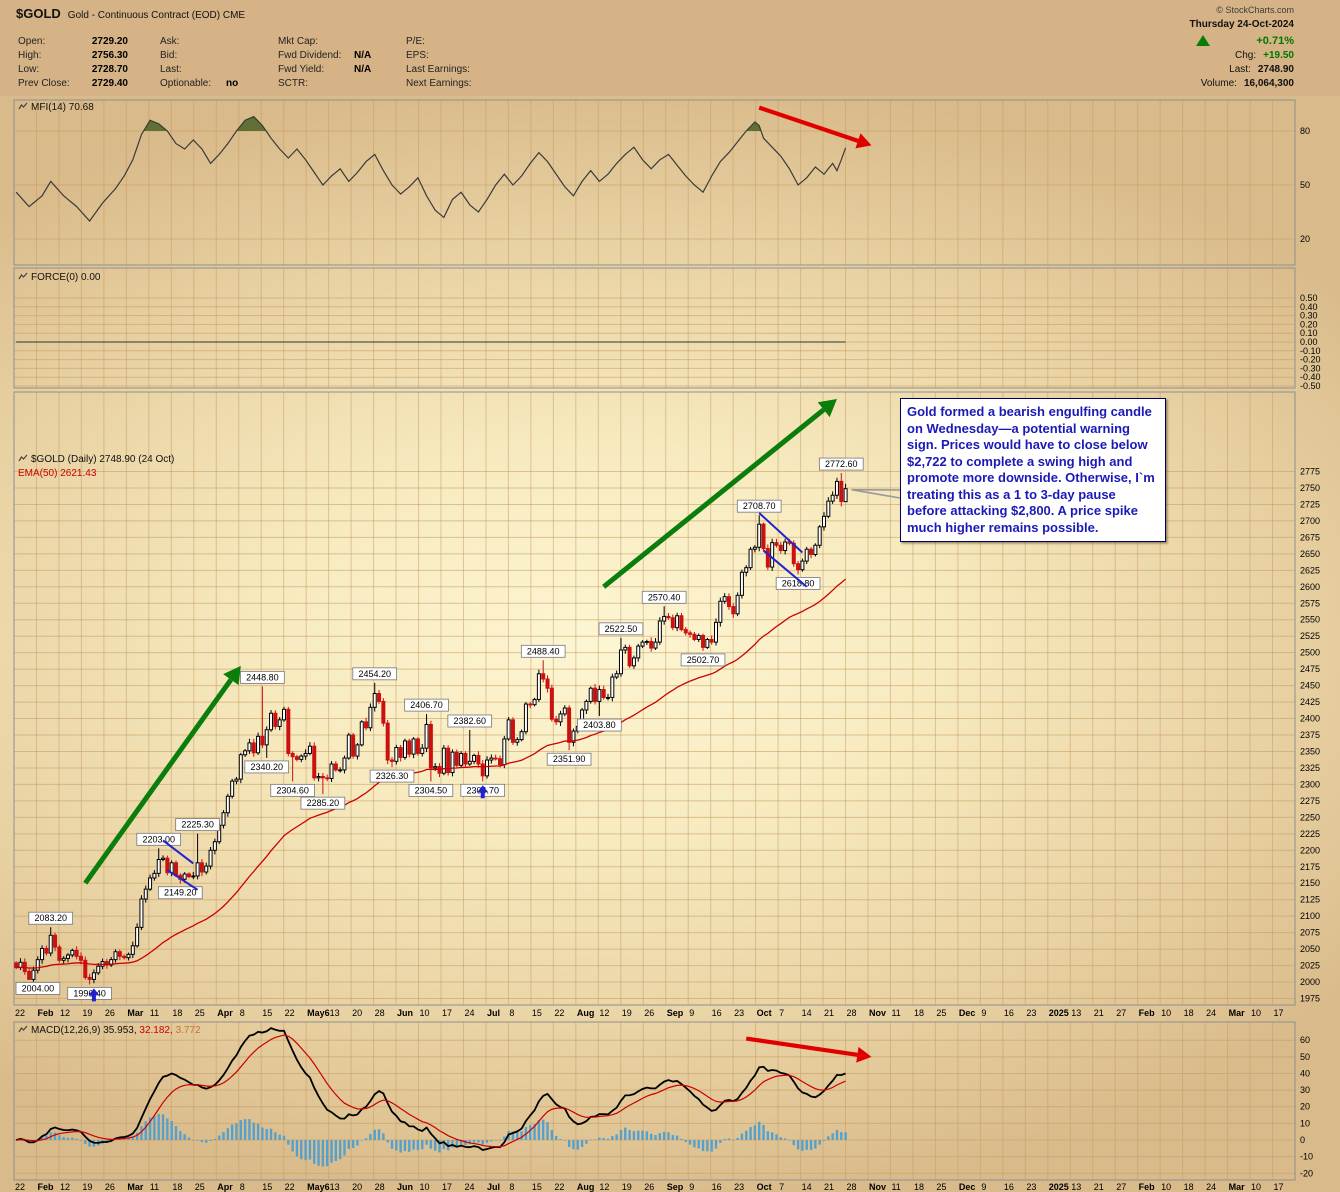  I want to click on change-row: Chg: +19.50, so click(1264, 55).